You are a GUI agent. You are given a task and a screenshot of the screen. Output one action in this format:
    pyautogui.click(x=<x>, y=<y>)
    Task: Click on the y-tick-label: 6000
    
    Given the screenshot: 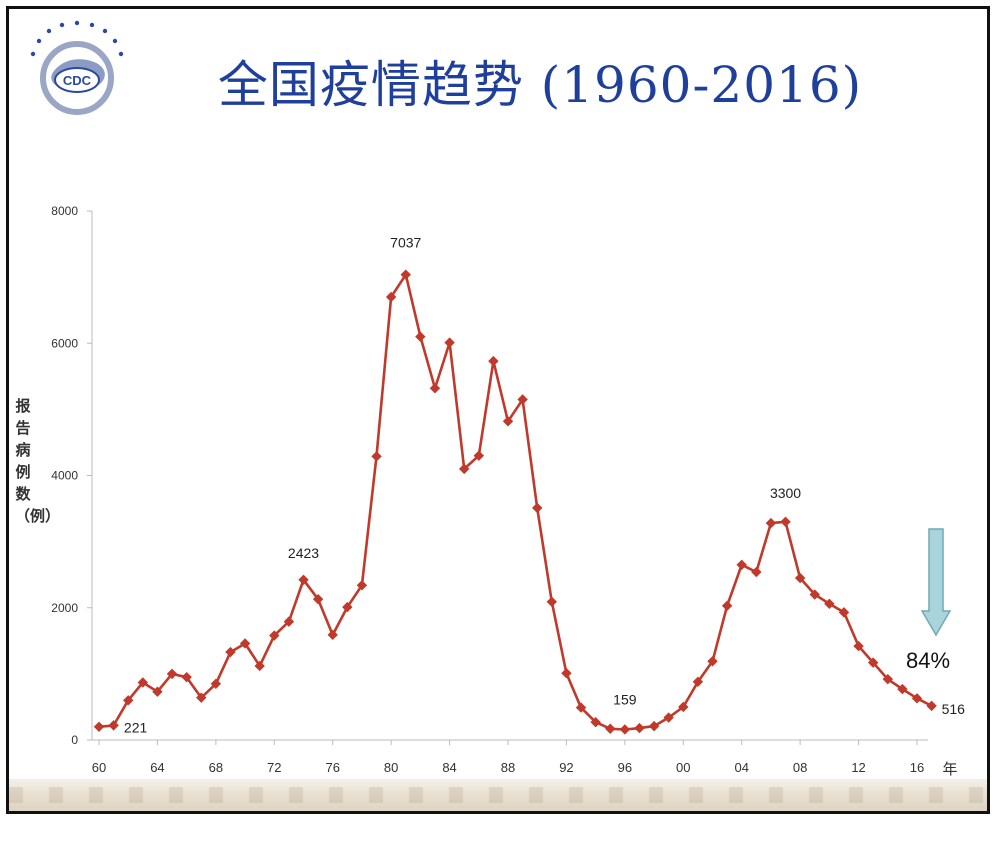 What is the action you would take?
    pyautogui.click(x=64, y=343)
    